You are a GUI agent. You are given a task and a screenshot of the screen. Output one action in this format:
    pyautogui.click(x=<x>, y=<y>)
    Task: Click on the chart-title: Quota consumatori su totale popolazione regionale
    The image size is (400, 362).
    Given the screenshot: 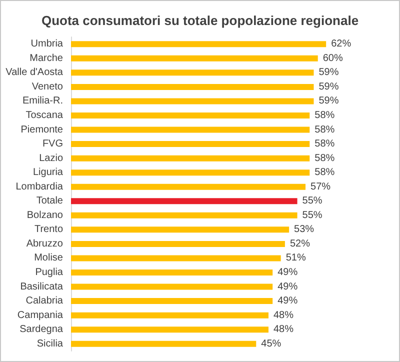 What is the action you would take?
    pyautogui.click(x=200, y=20)
    